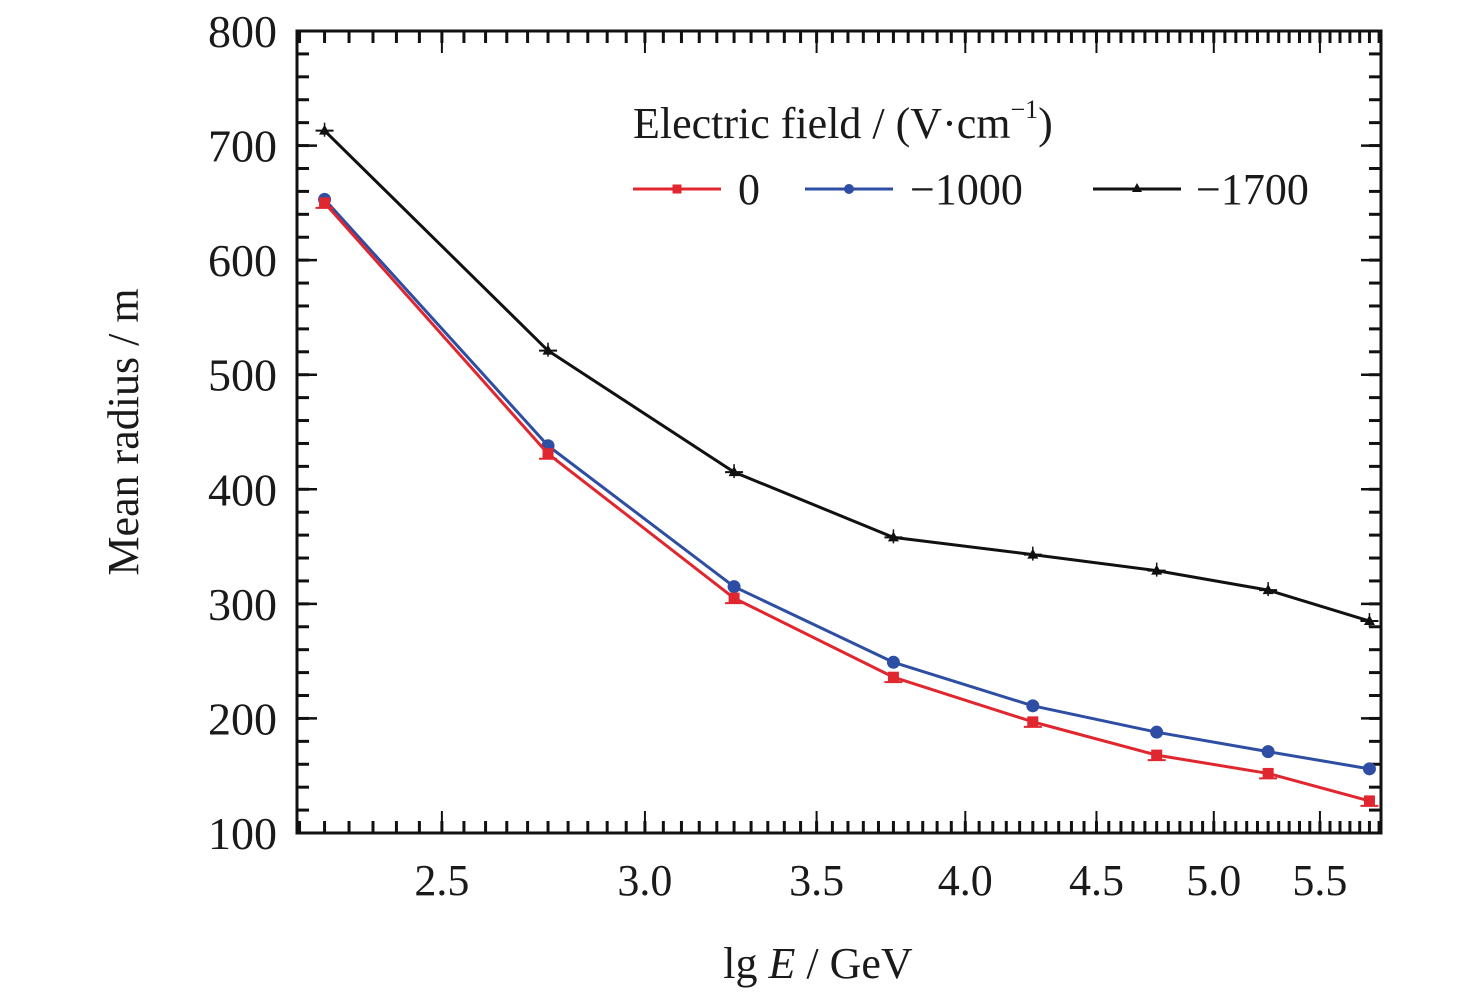 This screenshot has width=1476, height=997. I want to click on x-tick-label: 3.0, so click(644, 880).